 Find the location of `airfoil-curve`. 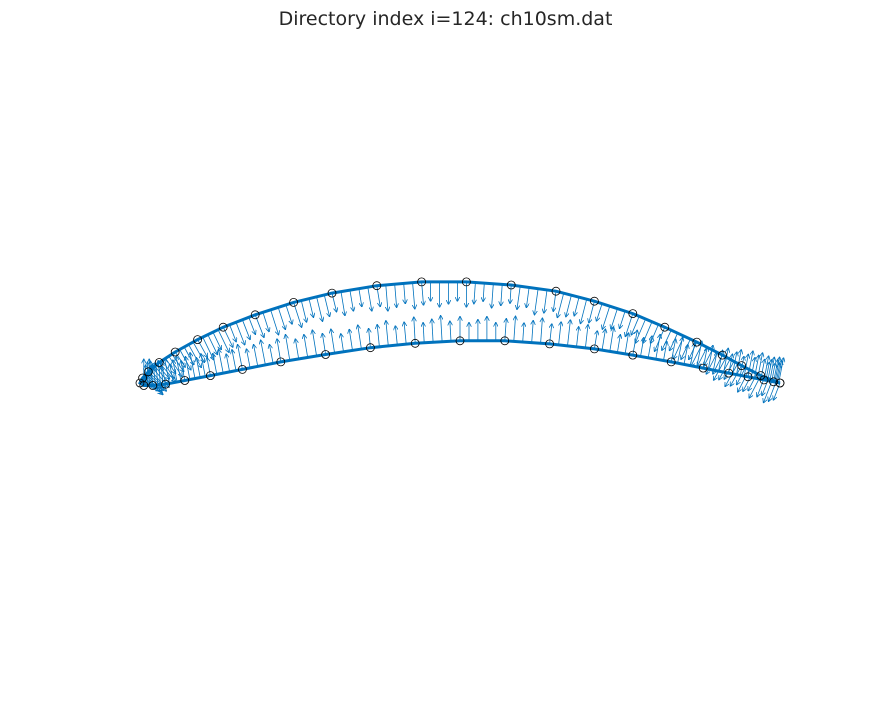

airfoil-curve is located at coordinates (459, 333).